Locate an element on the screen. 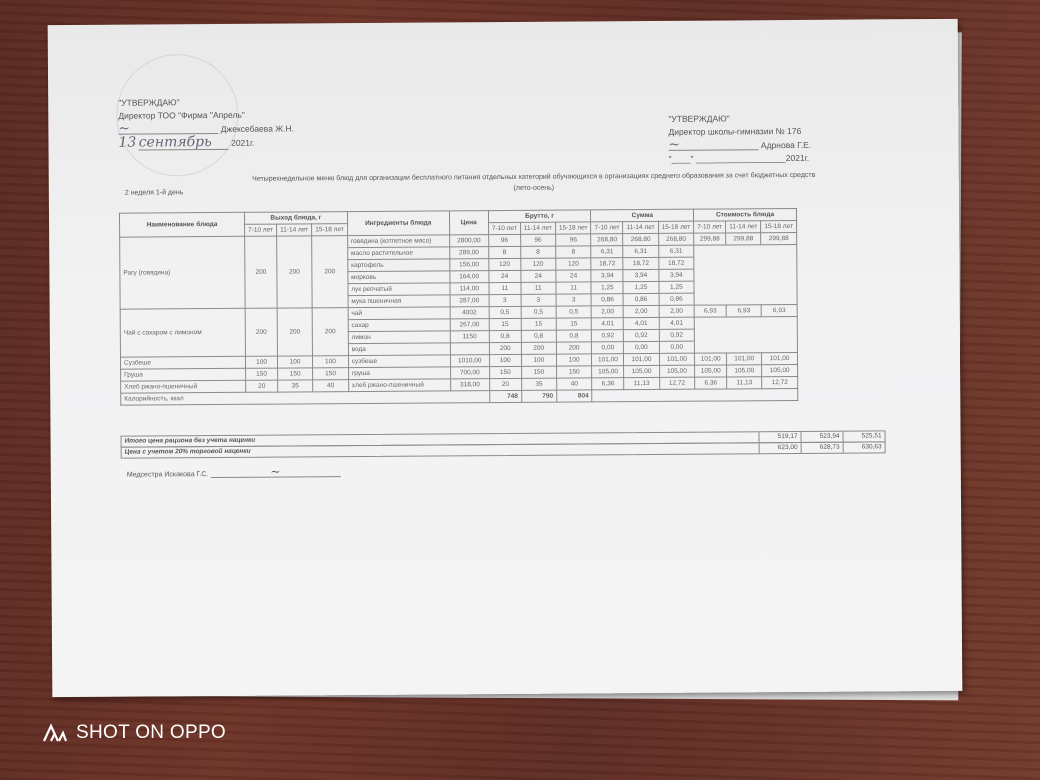 Image resolution: width=1040 pixels, height=780 pixels. ingredient-brutto: 15 is located at coordinates (574, 324).